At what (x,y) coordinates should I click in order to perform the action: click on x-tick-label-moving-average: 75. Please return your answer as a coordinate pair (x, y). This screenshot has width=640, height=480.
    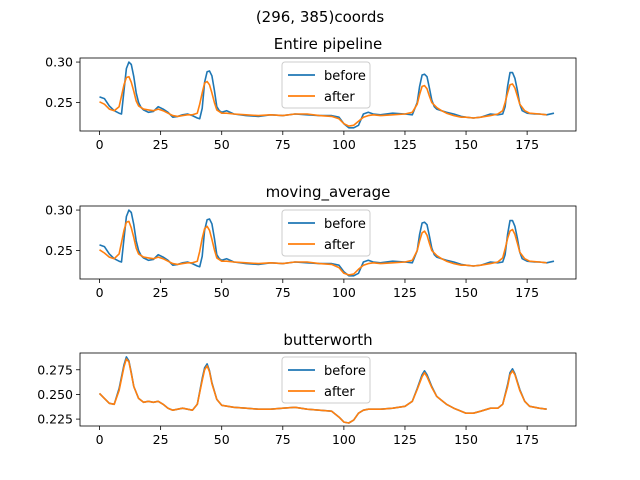
    Looking at the image, I should click on (283, 292).